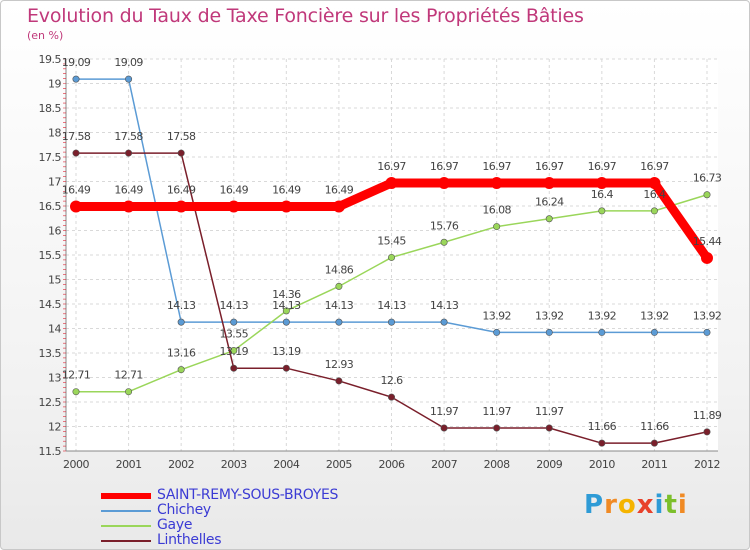 This screenshot has height=550, width=750. I want to click on x-tick-label: 2006, so click(392, 464).